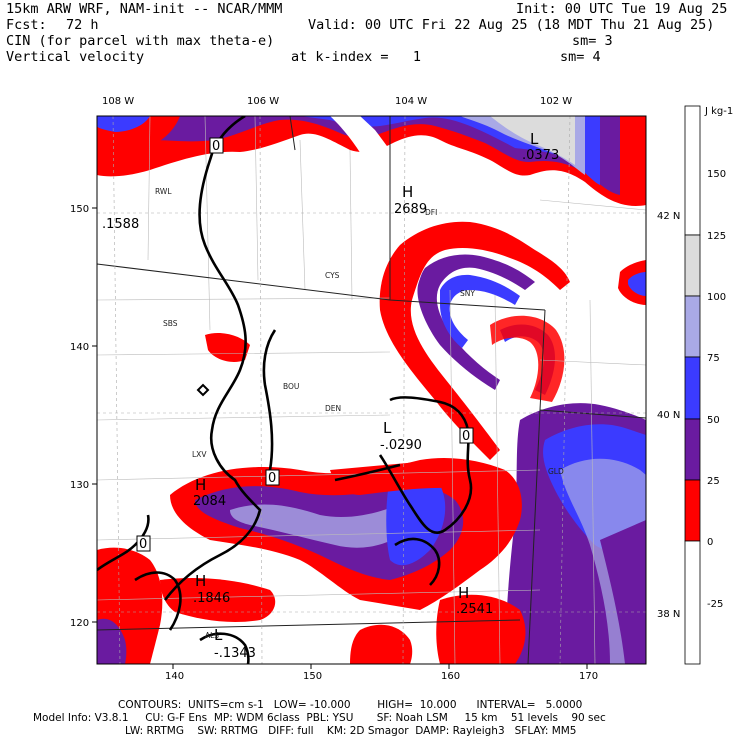 This screenshot has width=740, height=740. What do you see at coordinates (311, 526) in the screenshot?
I see `cin-band-lavender-south` at bounding box center [311, 526].